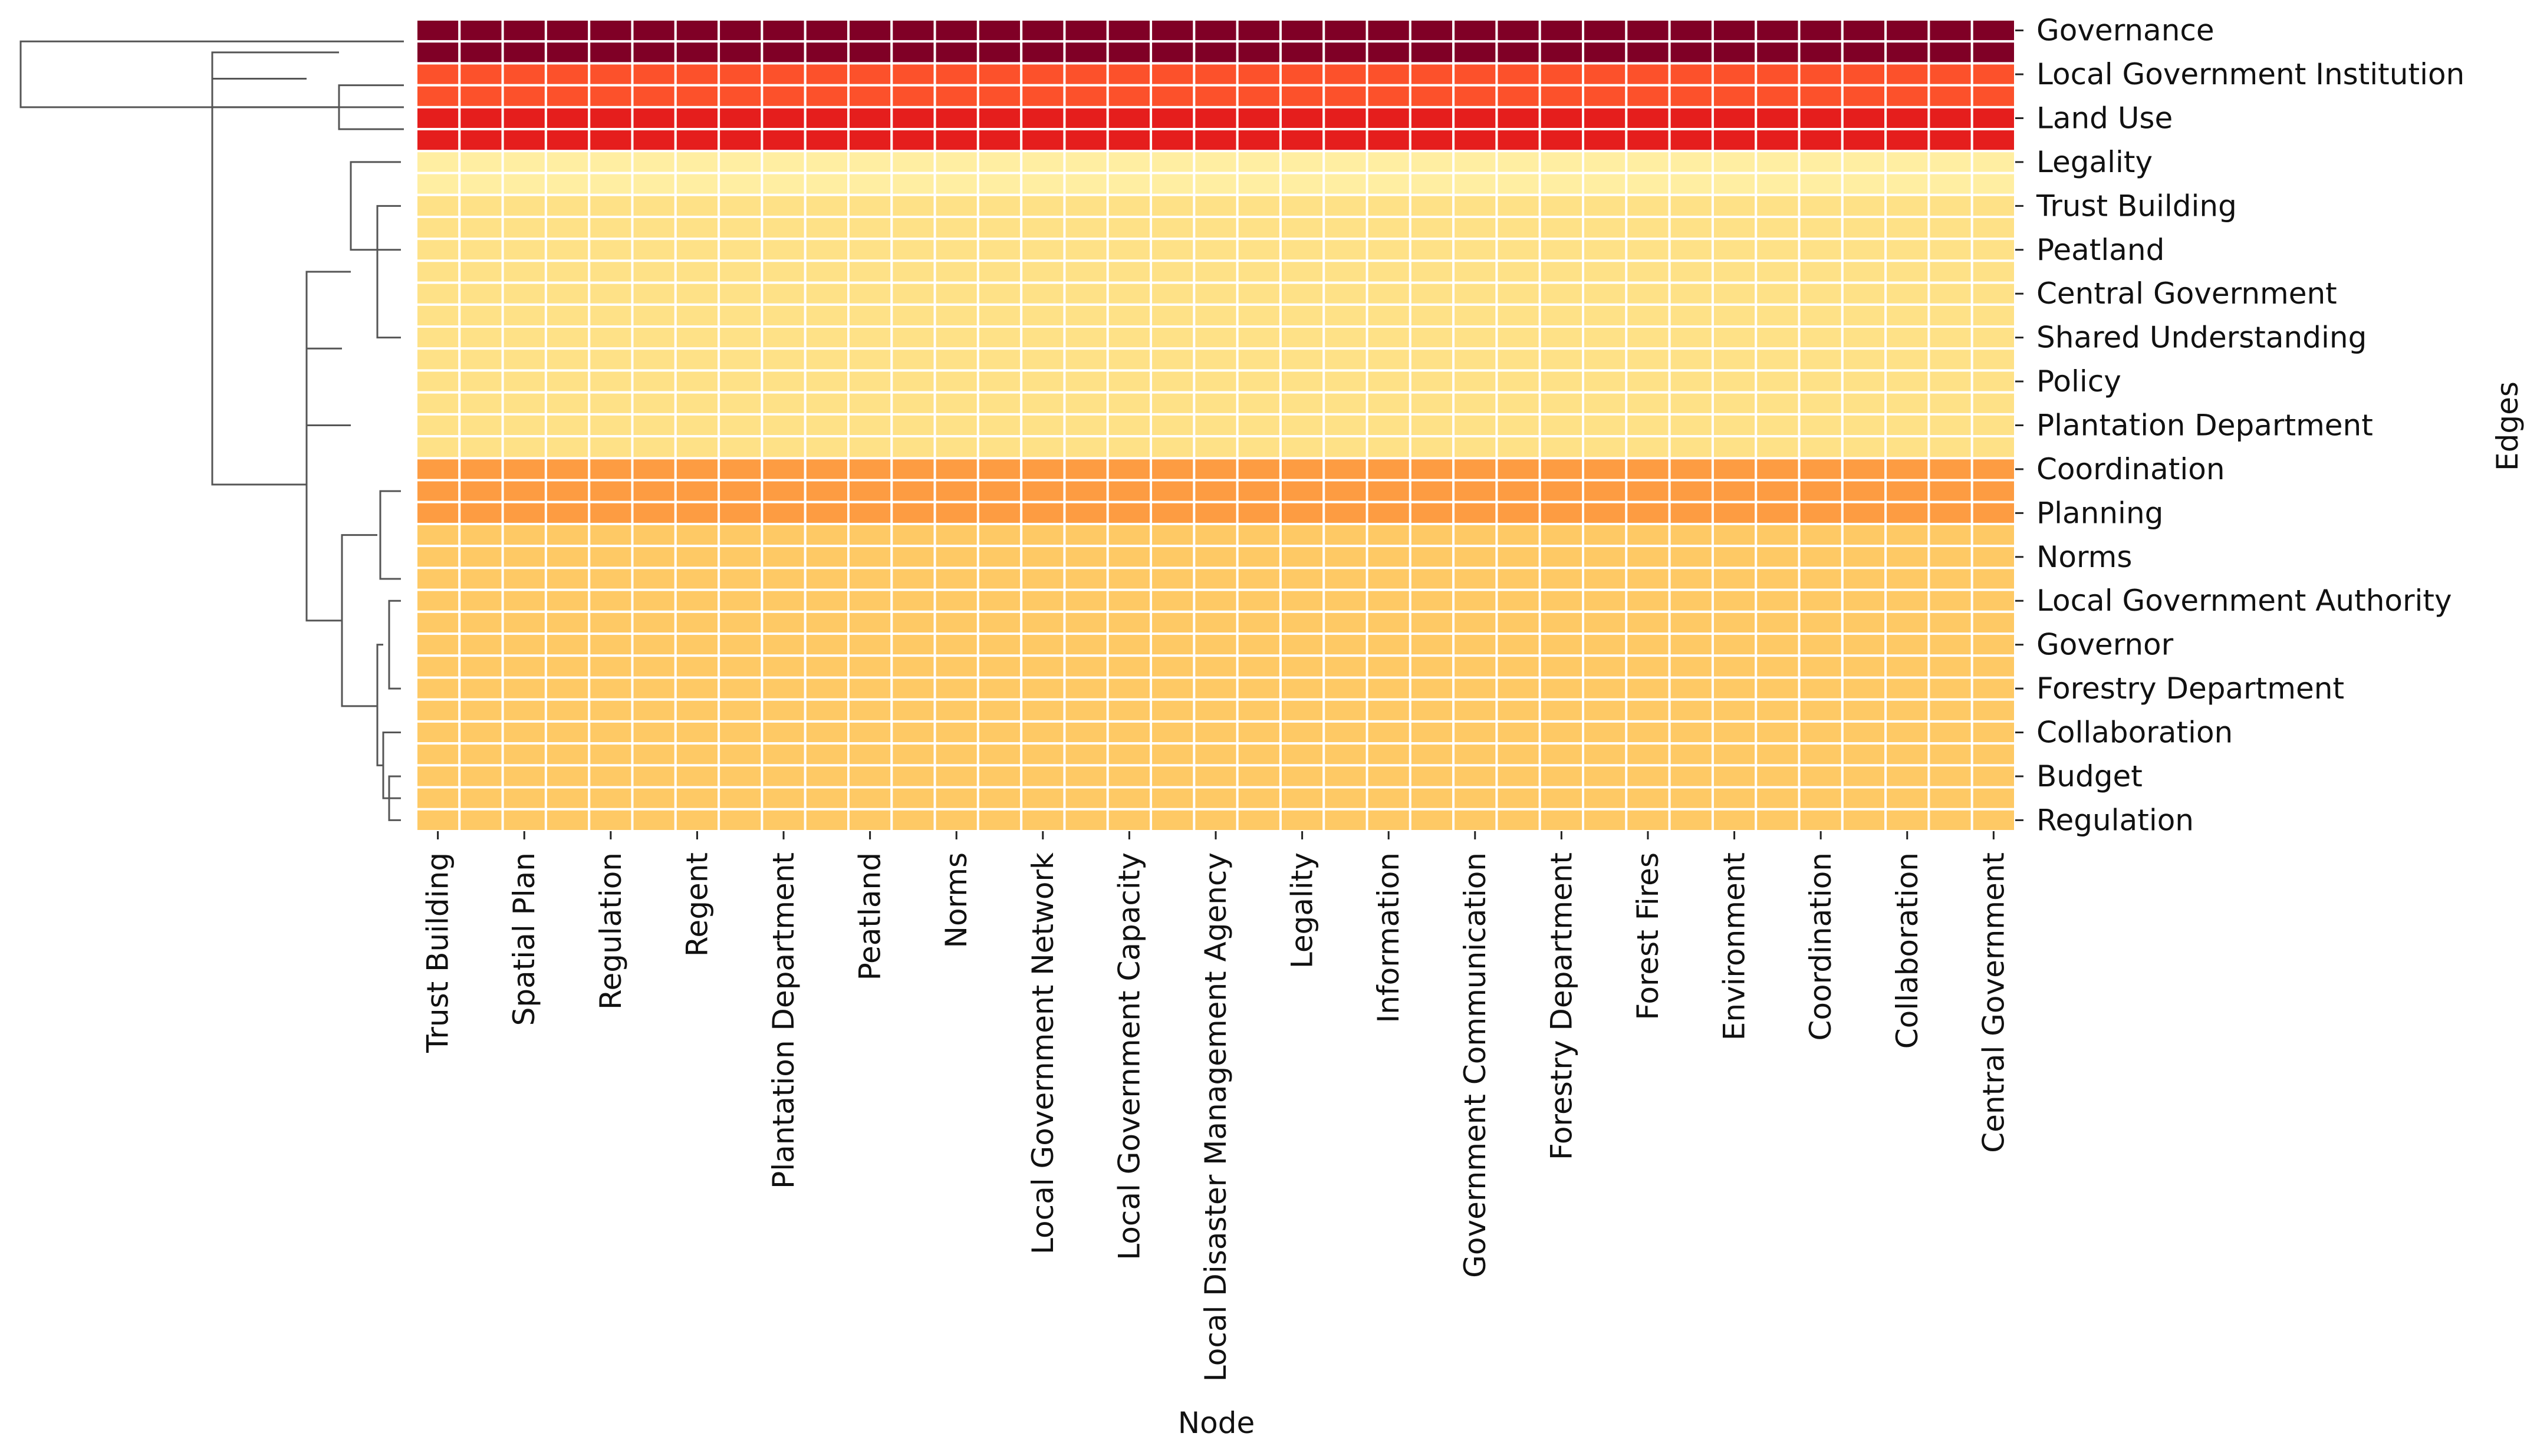 The width and height of the screenshot is (2537, 1456). Describe the element at coordinates (2134, 733) in the screenshot. I see `y-tick-label: Collaboration` at that location.